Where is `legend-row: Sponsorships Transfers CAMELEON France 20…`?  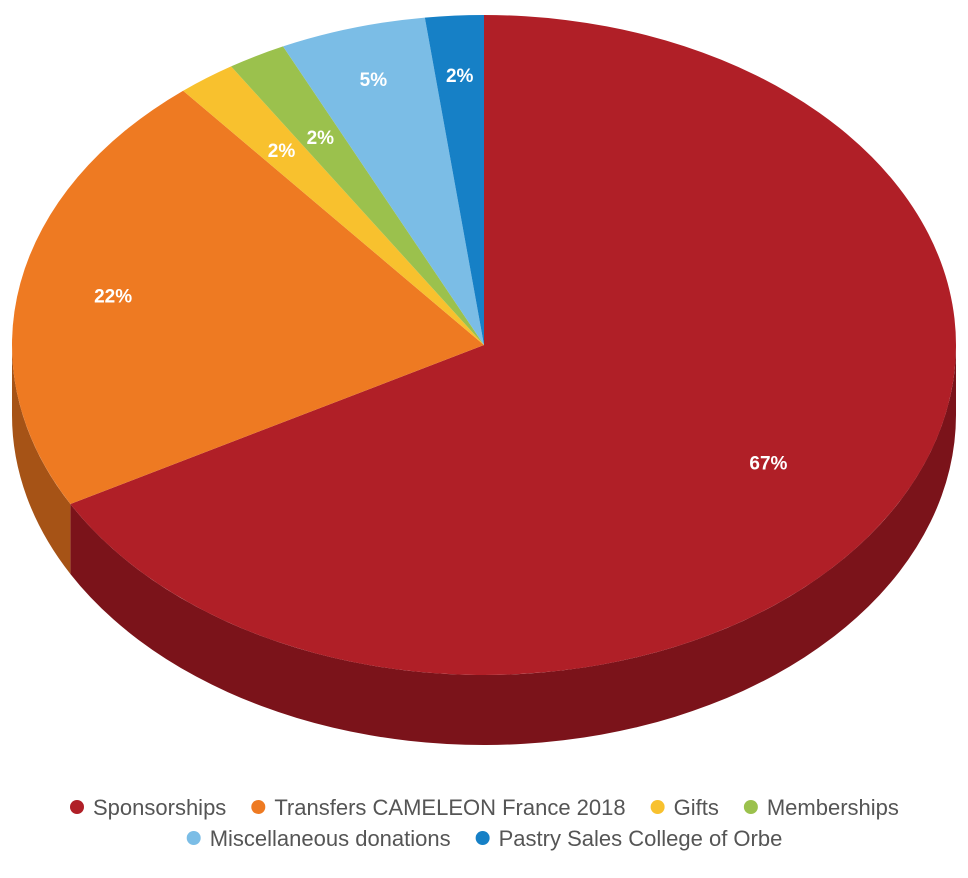 legend-row: Sponsorships Transfers CAMELEON France 20… is located at coordinates (484, 807).